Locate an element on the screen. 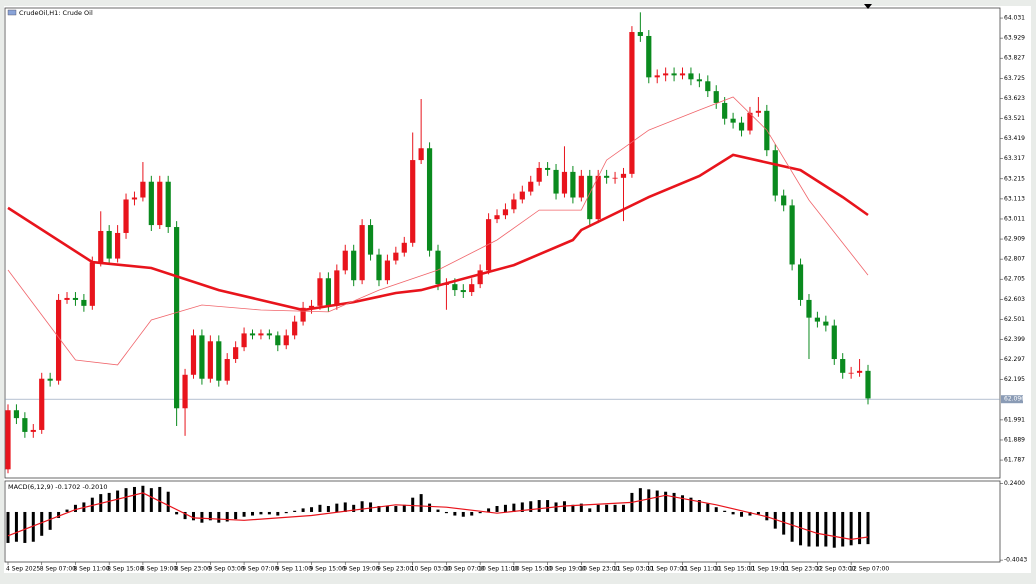 The height and width of the screenshot is (584, 1036). y-tick-label: 64.031 is located at coordinates (1014, 18).